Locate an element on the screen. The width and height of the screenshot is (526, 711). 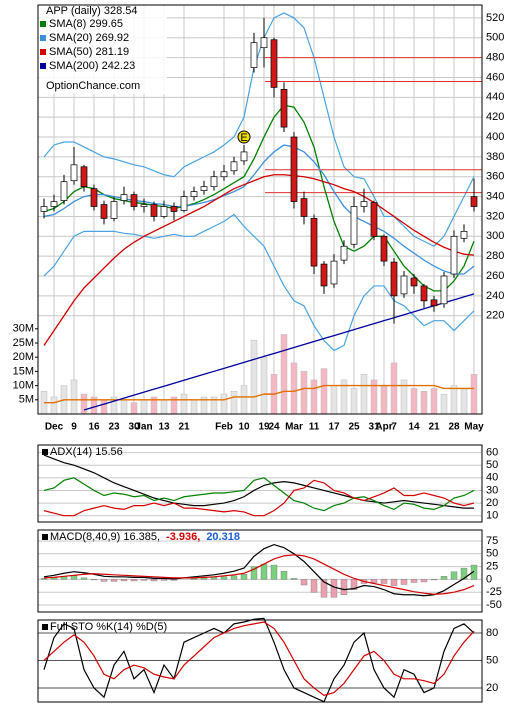
y-tick-label: 80 is located at coordinates (492, 633).